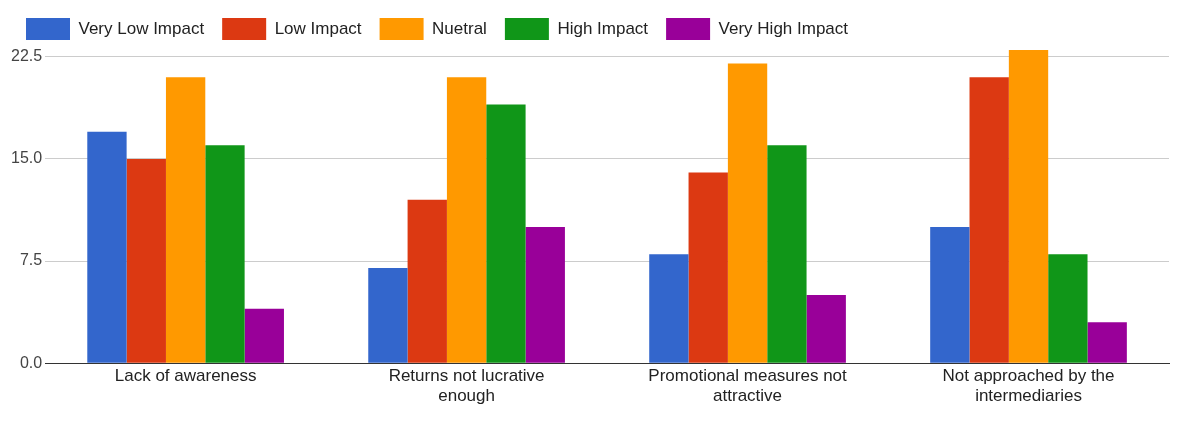  I want to click on x-tick-label: Promotional measures not attractive, so click(748, 386).